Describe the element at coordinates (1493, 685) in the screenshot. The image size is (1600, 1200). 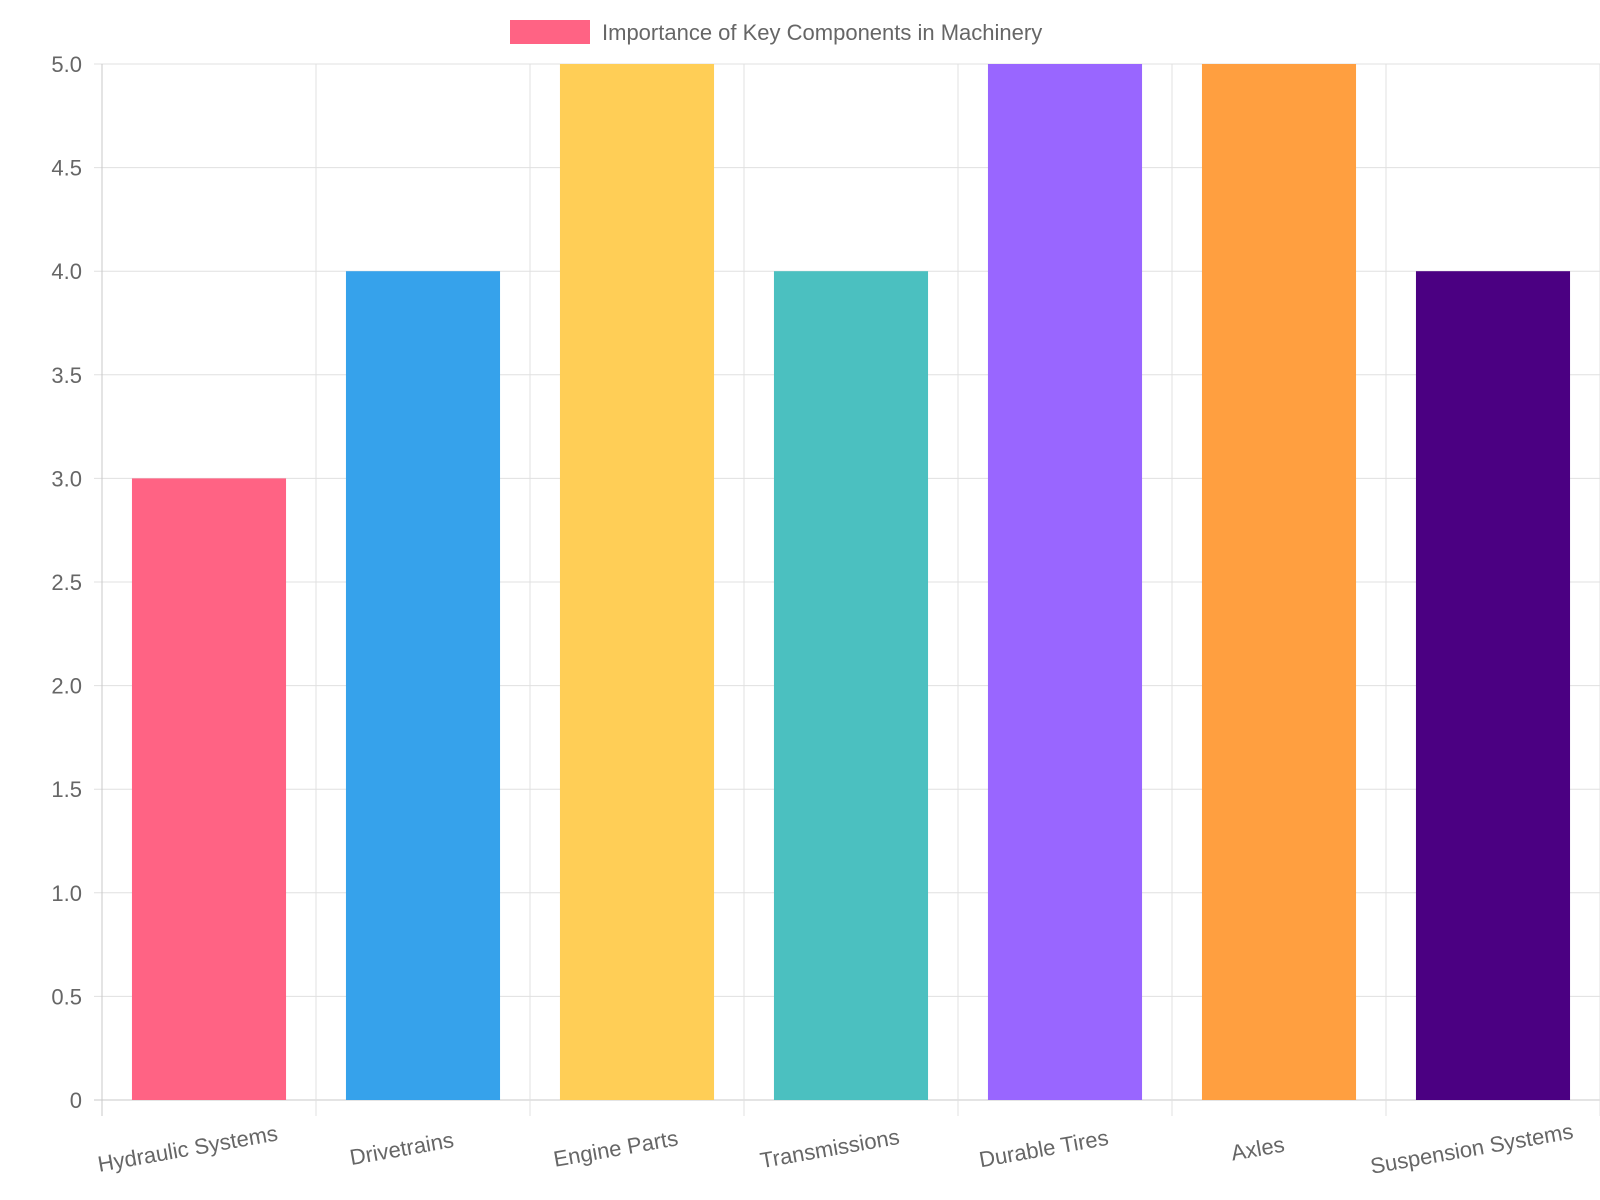
I see `bar-suspension-systems` at that location.